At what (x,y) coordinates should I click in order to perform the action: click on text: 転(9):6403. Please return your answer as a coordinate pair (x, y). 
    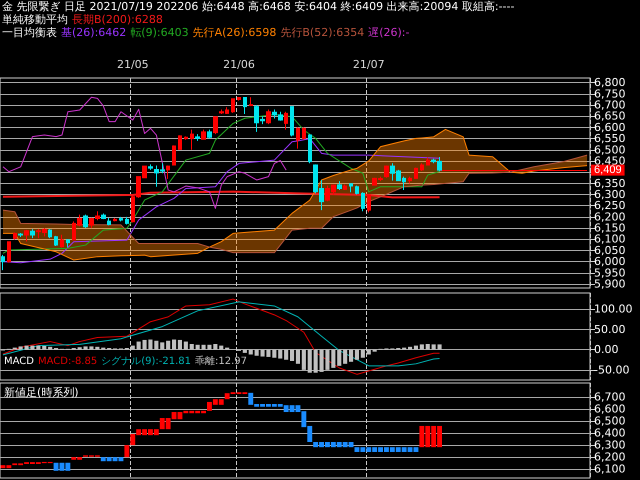
    Looking at the image, I should click on (159, 32).